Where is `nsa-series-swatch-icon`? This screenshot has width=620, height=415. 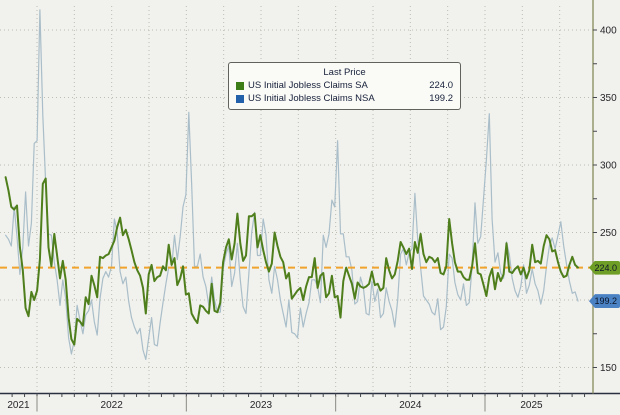 nsa-series-swatch-icon is located at coordinates (240, 98).